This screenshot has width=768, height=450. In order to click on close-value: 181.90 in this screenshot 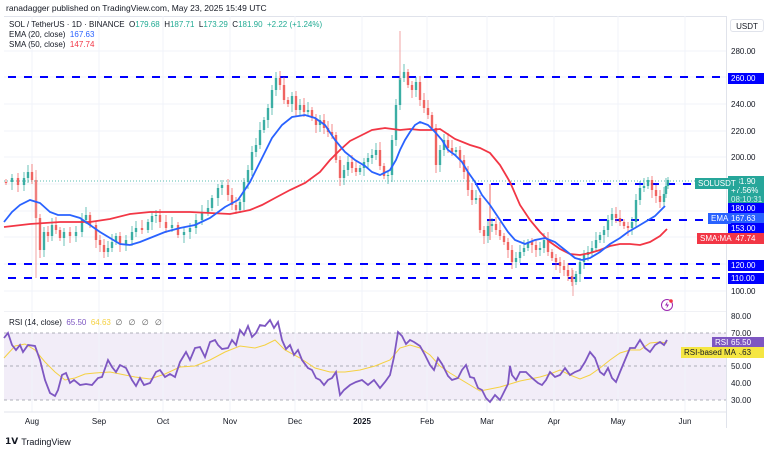, I will do `click(250, 24)`.